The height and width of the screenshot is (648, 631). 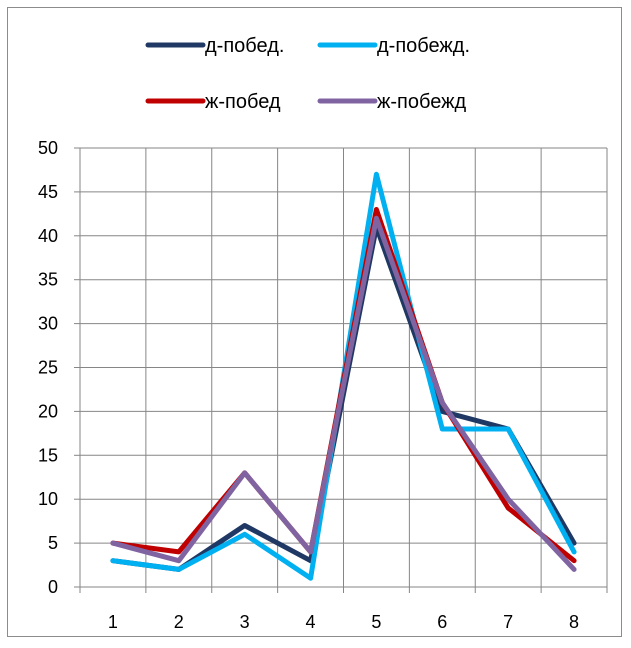 What do you see at coordinates (113, 622) in the screenshot?
I see `x-tick-label-1: 1` at bounding box center [113, 622].